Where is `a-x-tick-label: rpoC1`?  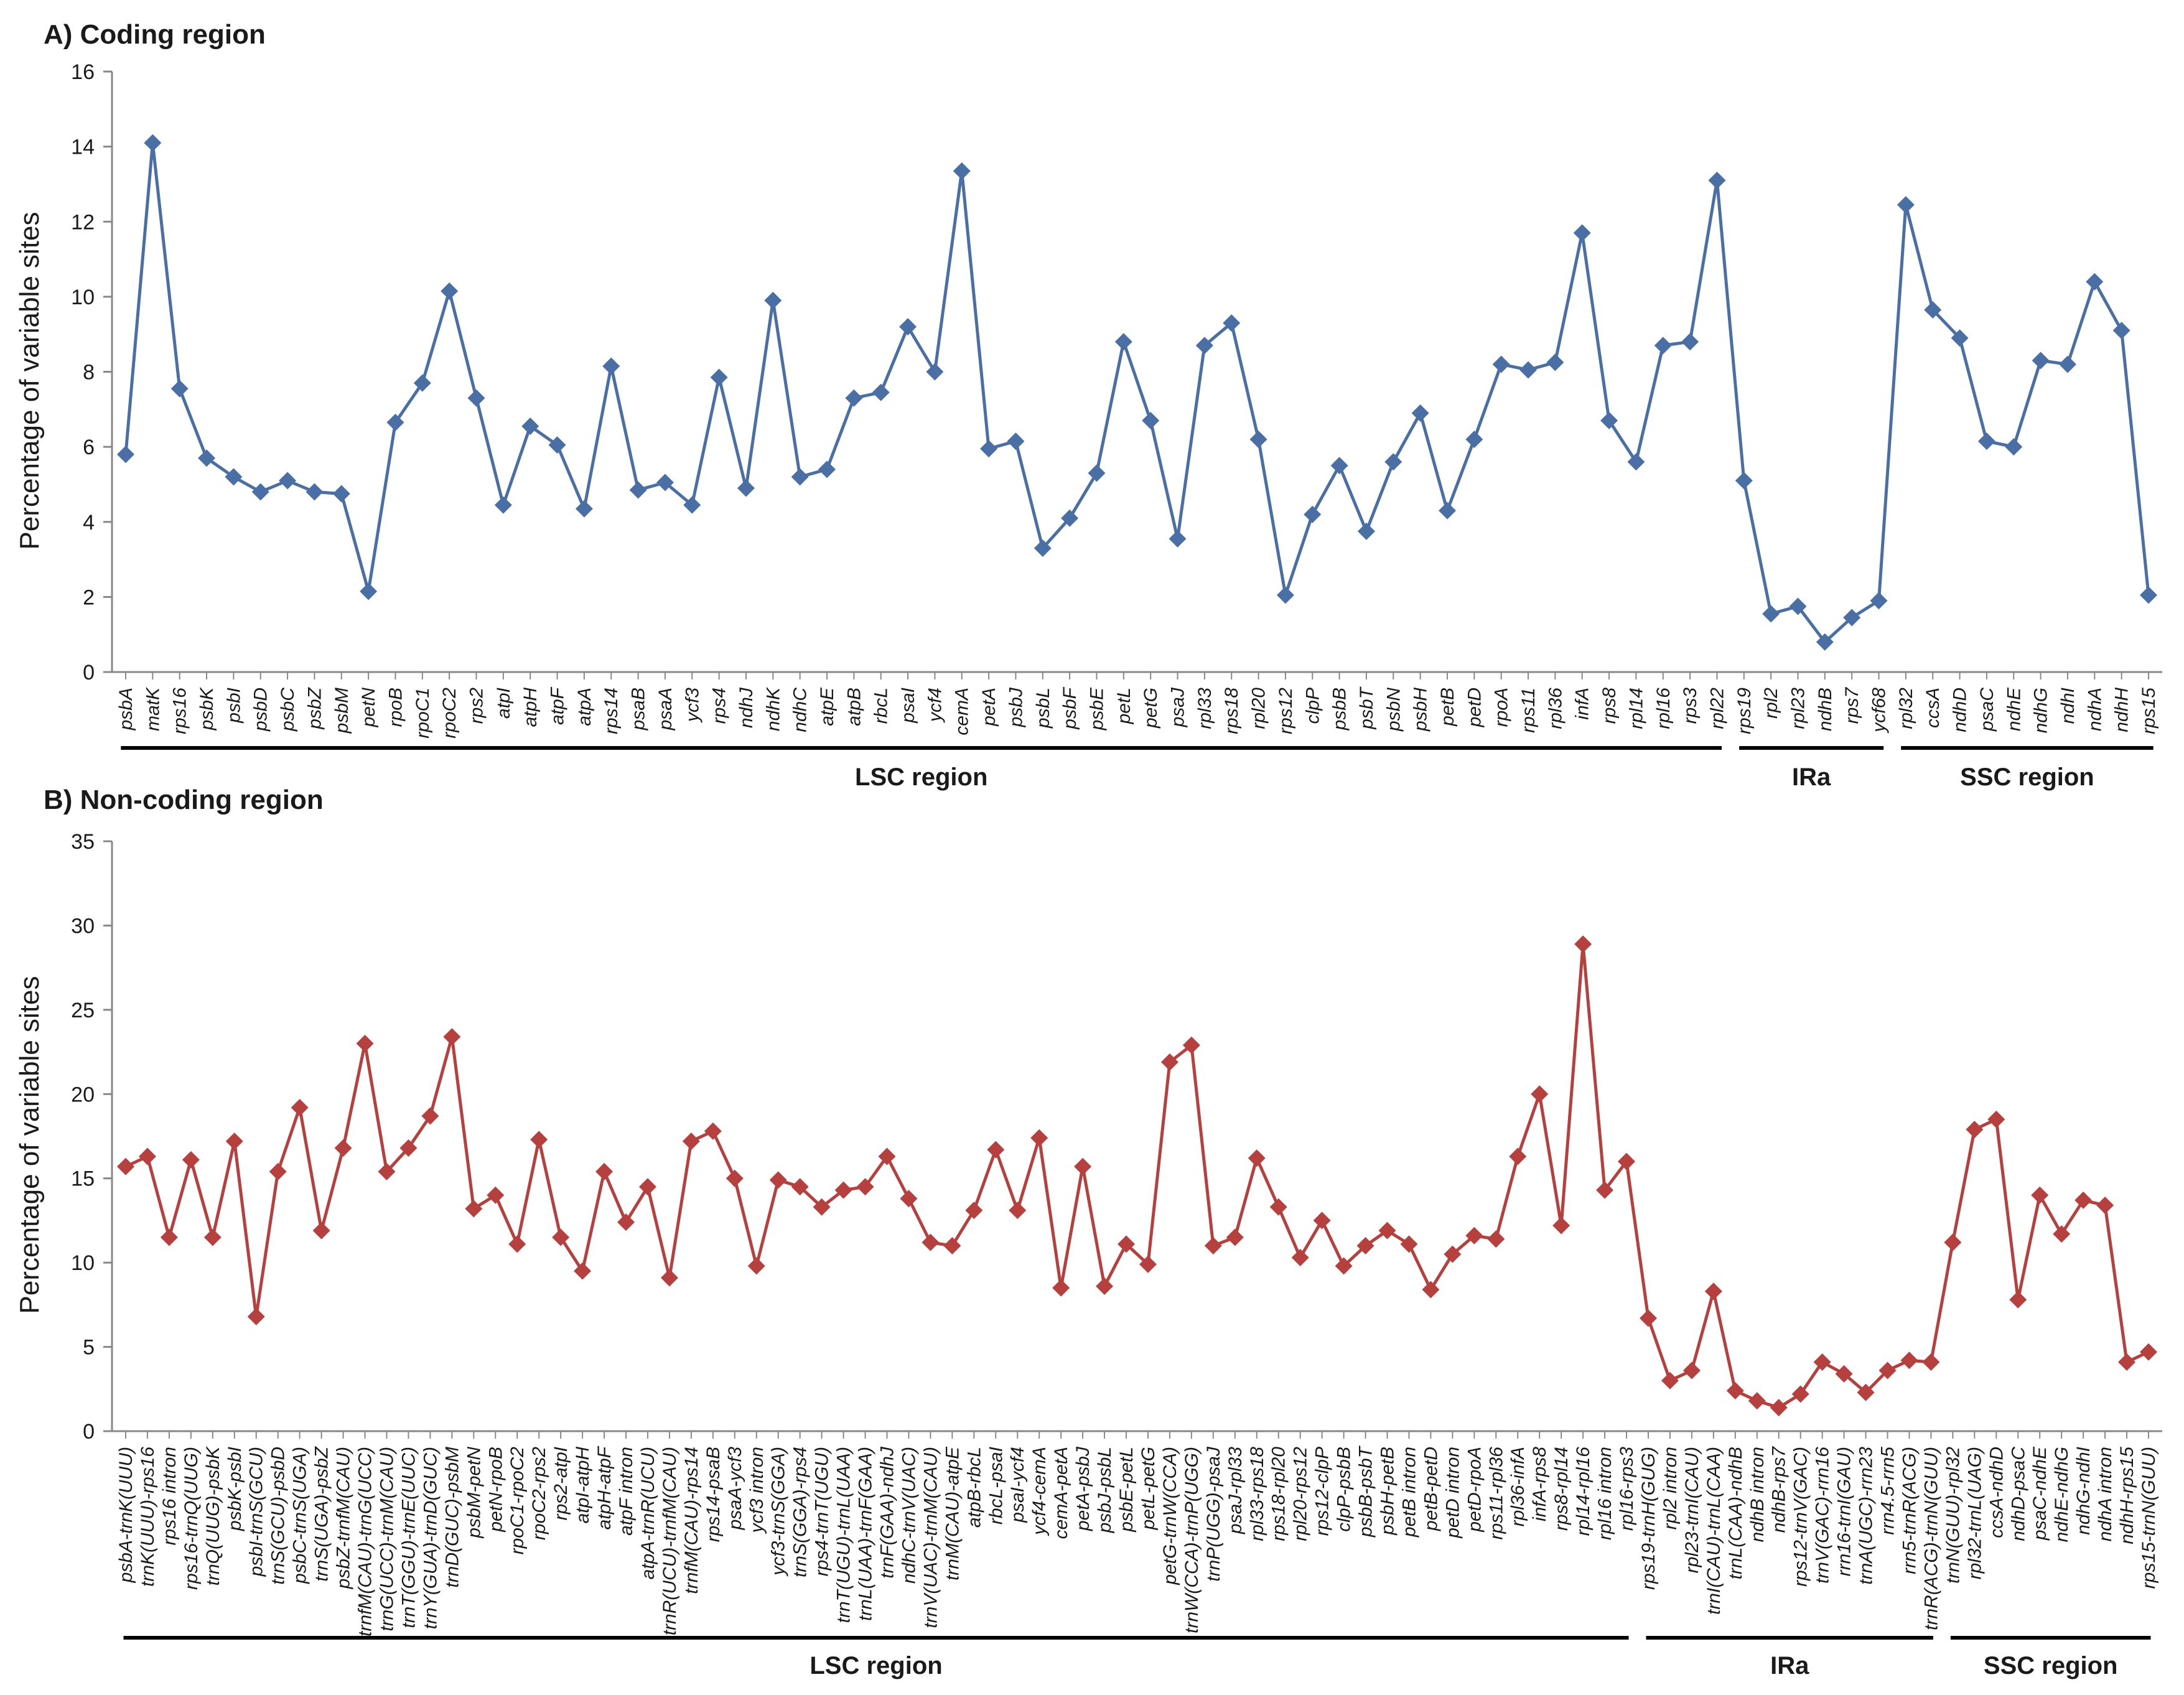 a-x-tick-label: rpoC1 is located at coordinates (423, 713).